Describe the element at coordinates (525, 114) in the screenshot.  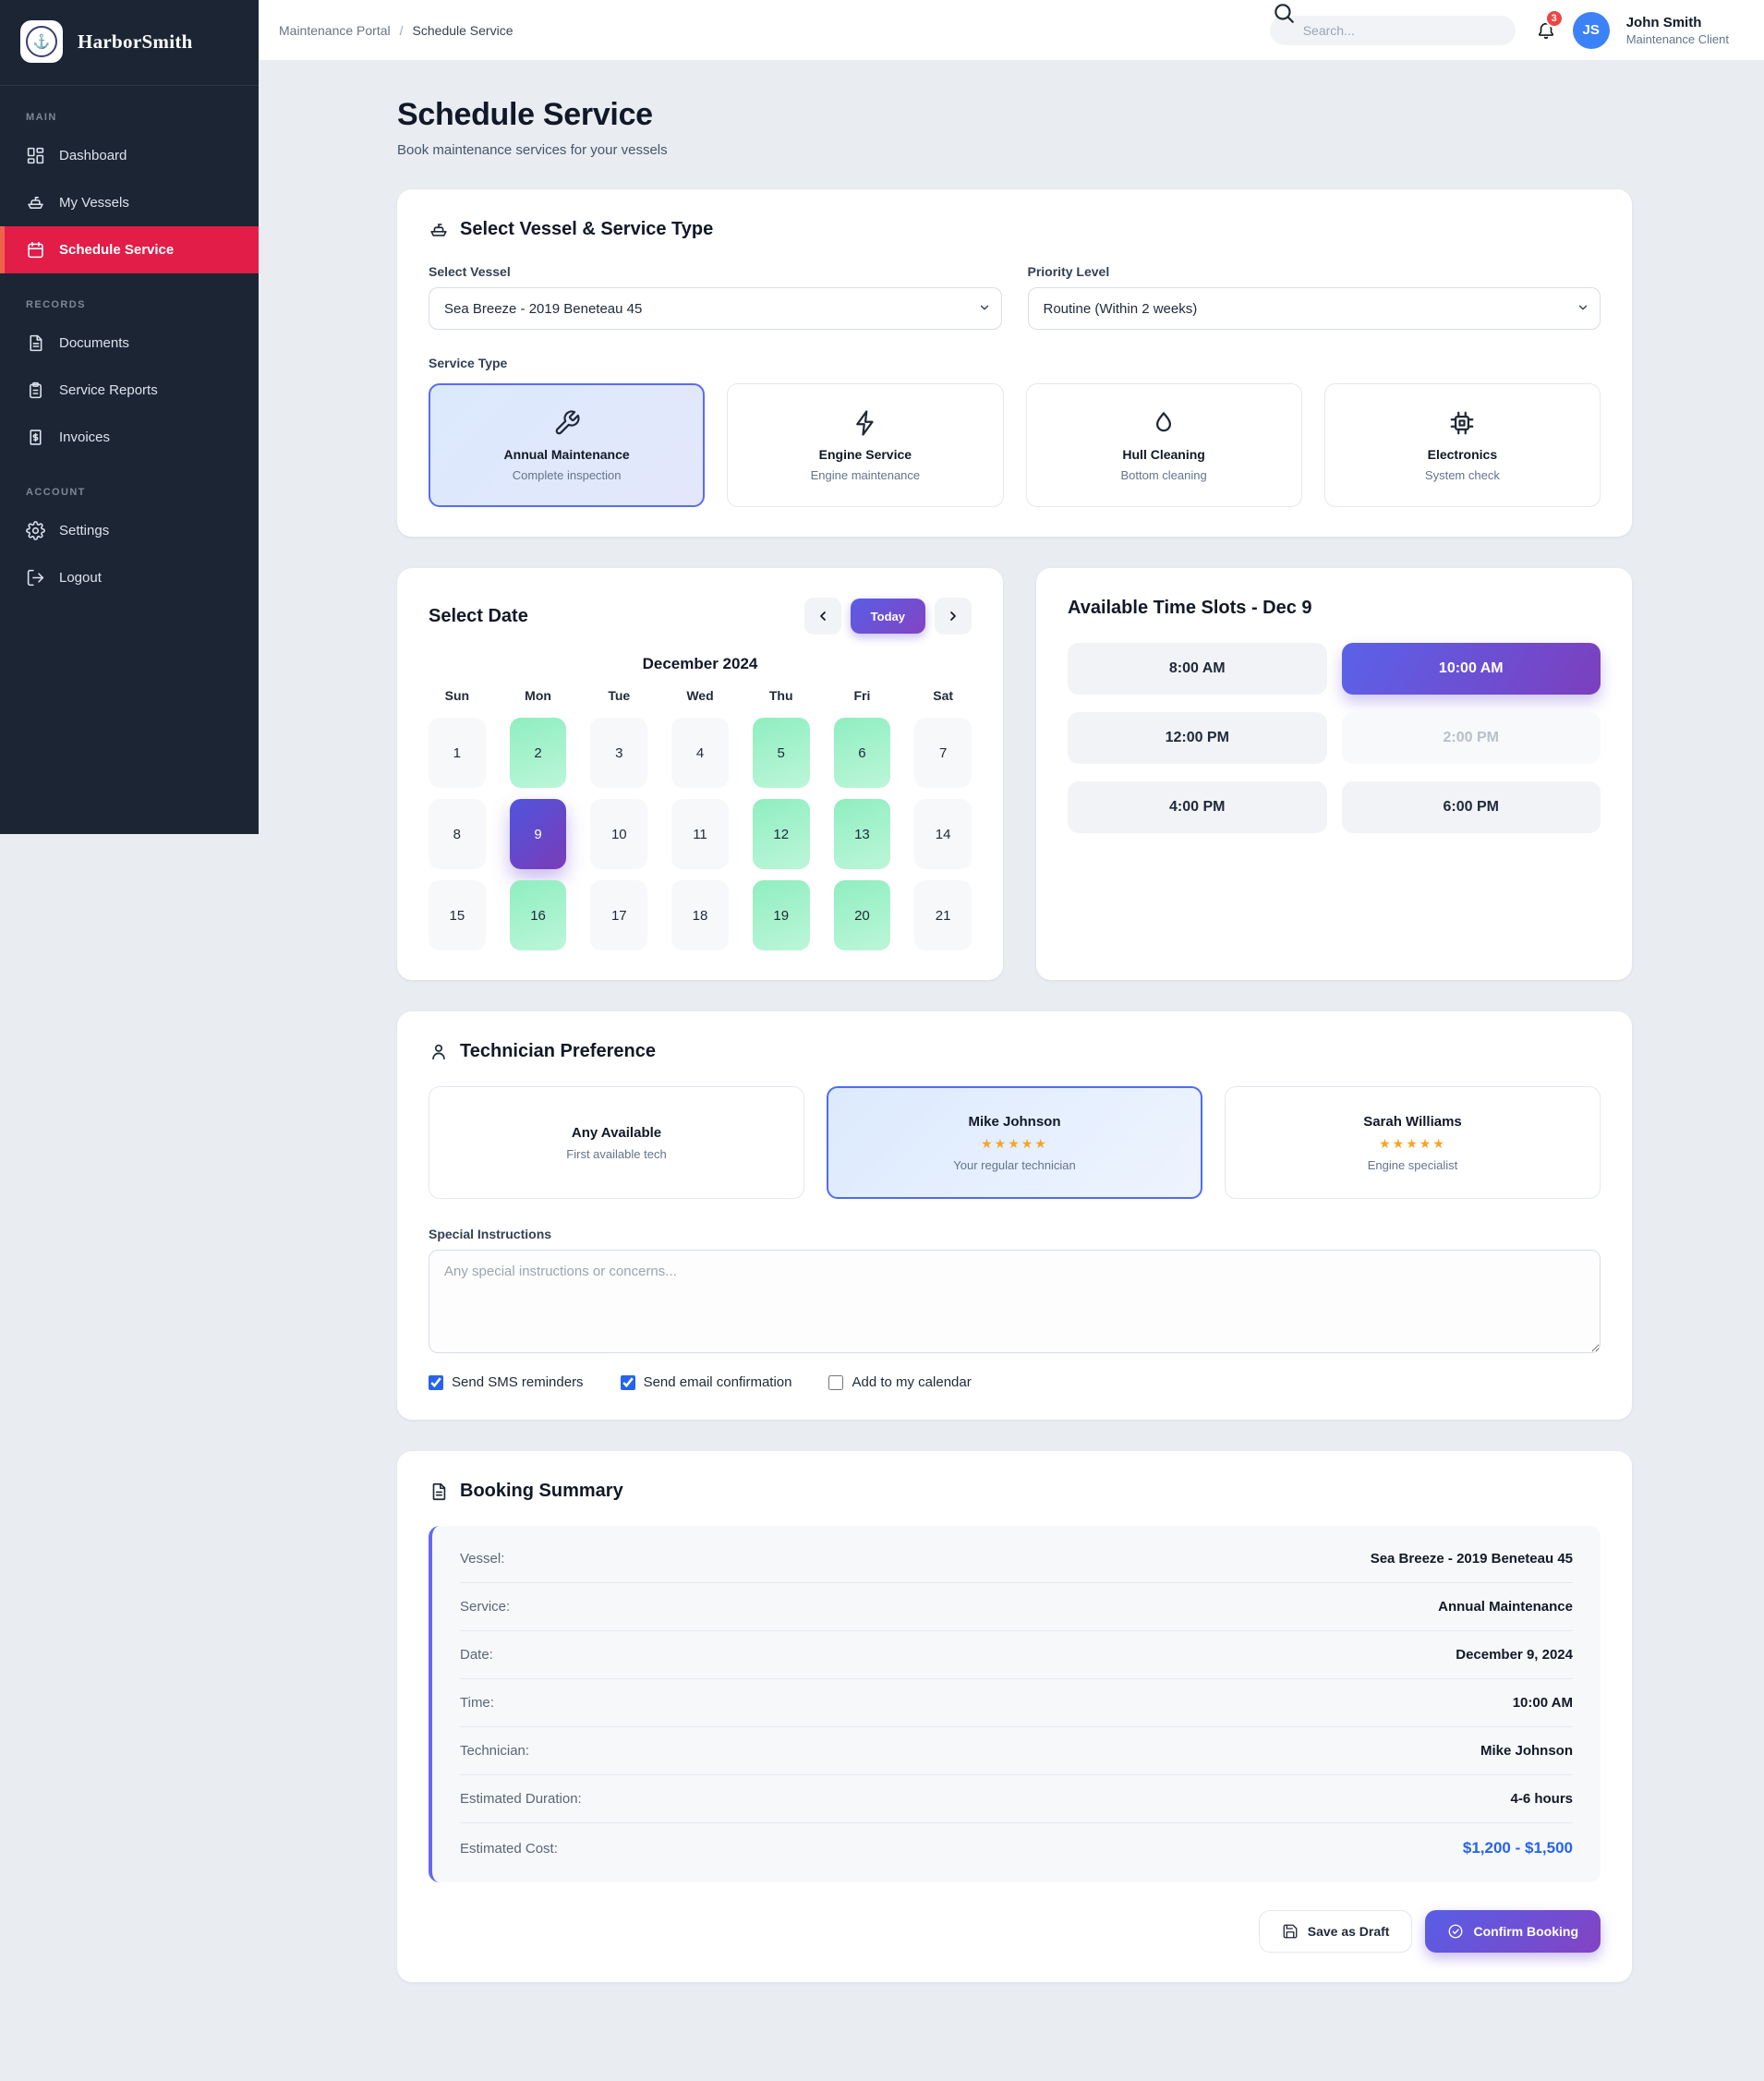
I see `page-title: Schedule Service` at that location.